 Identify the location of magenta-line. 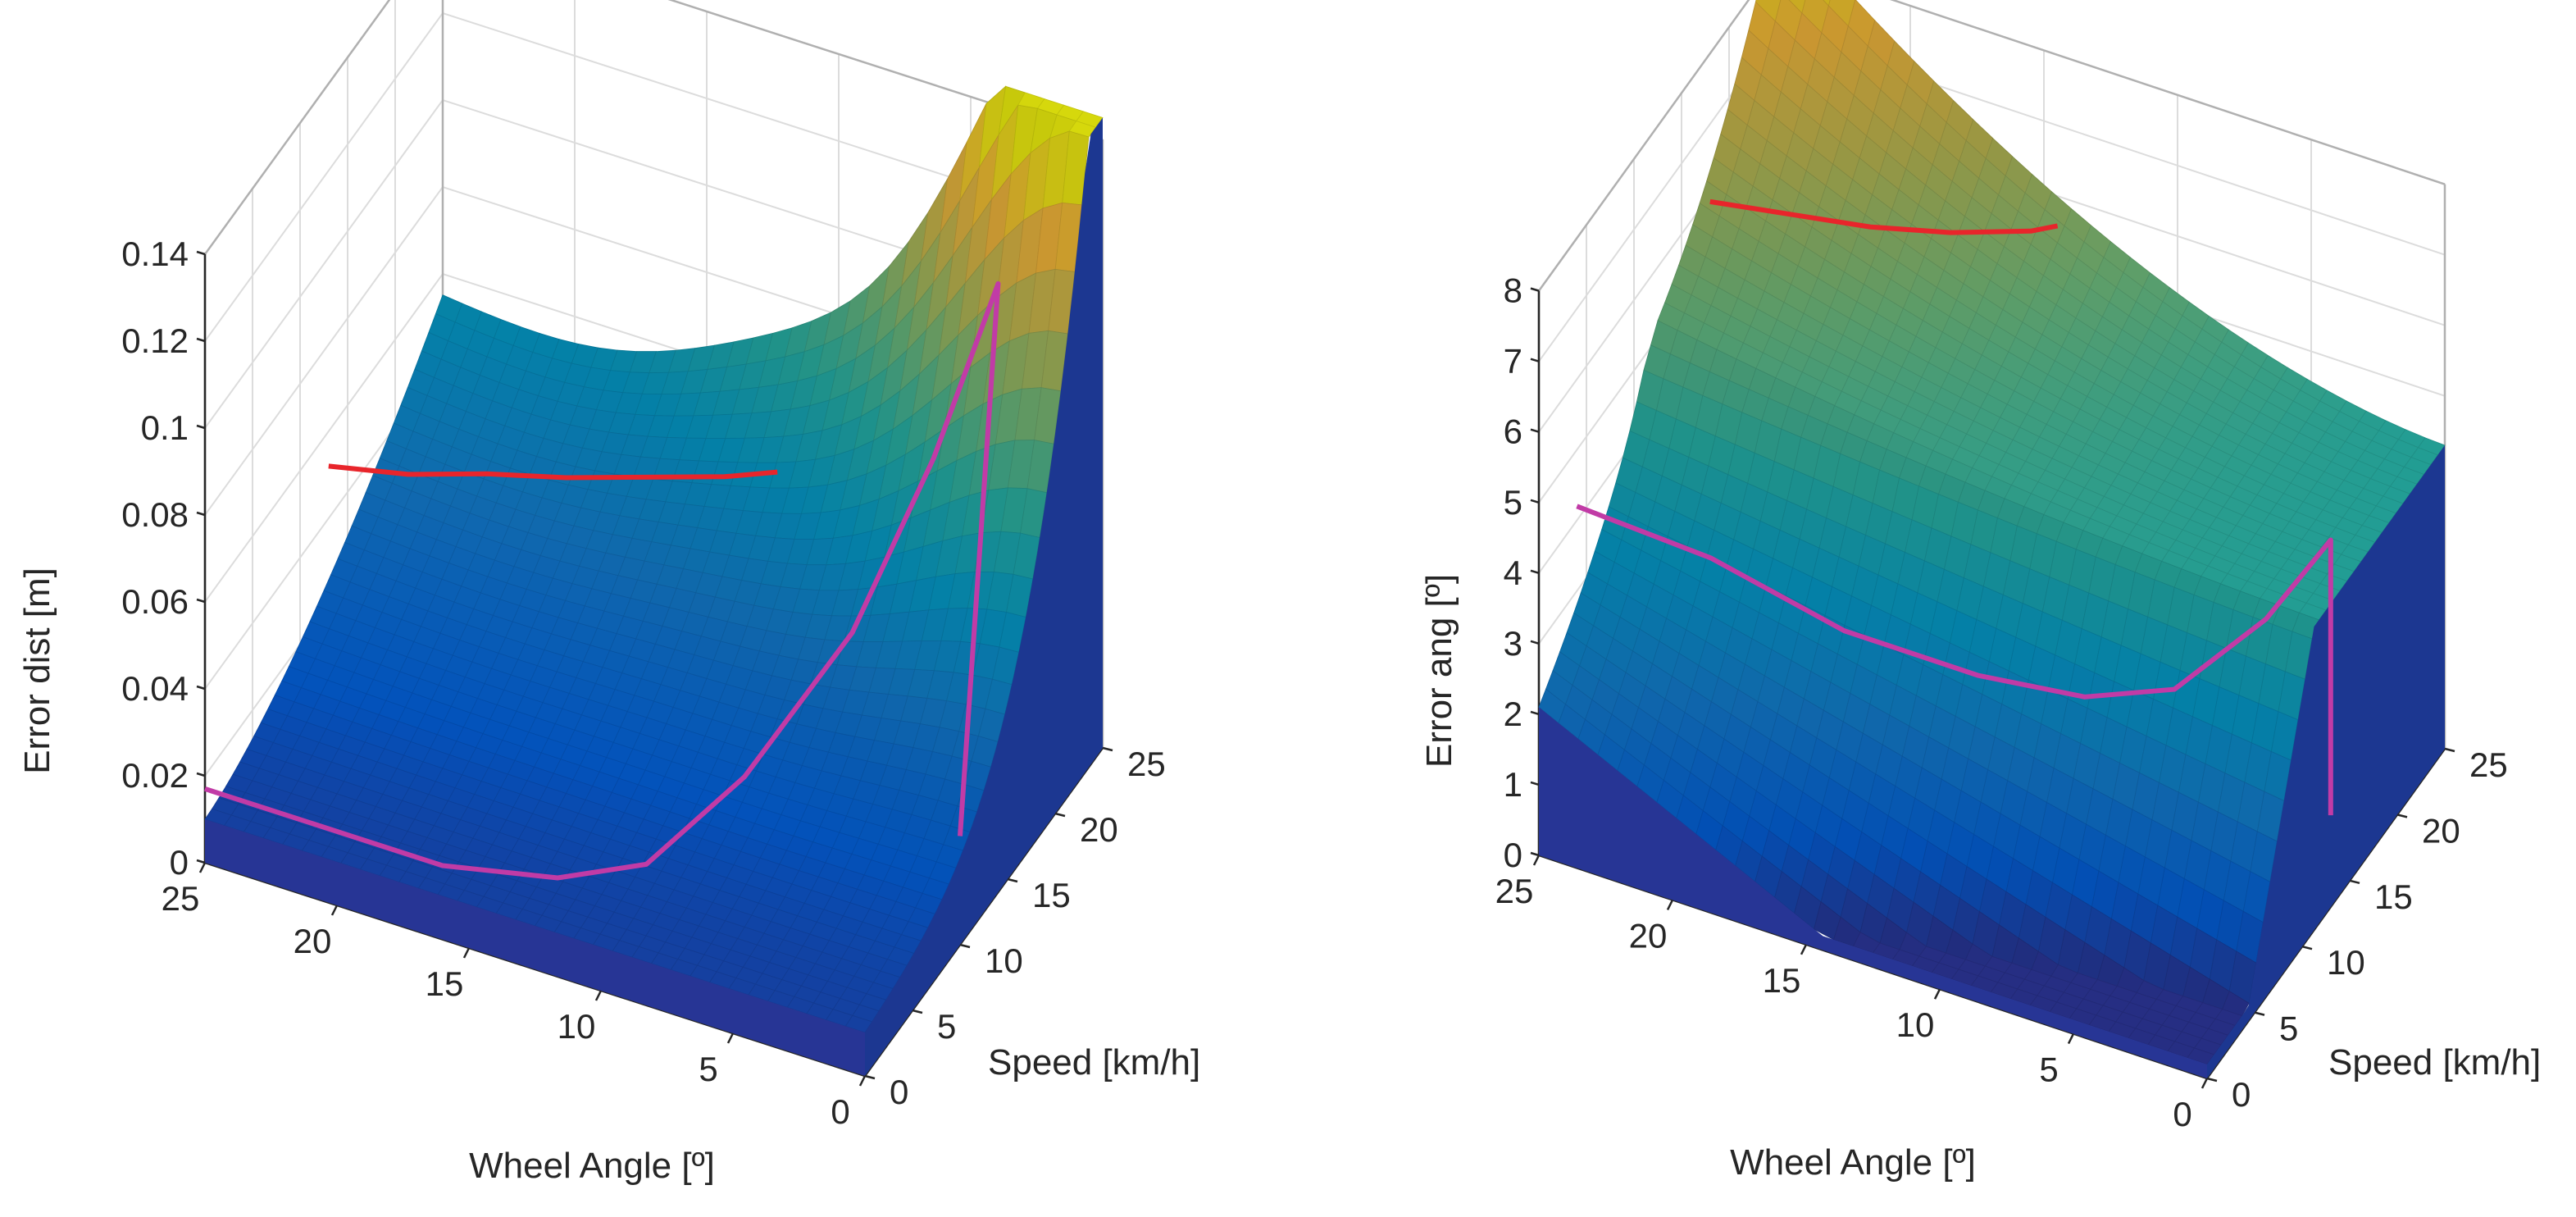
(1955, 660).